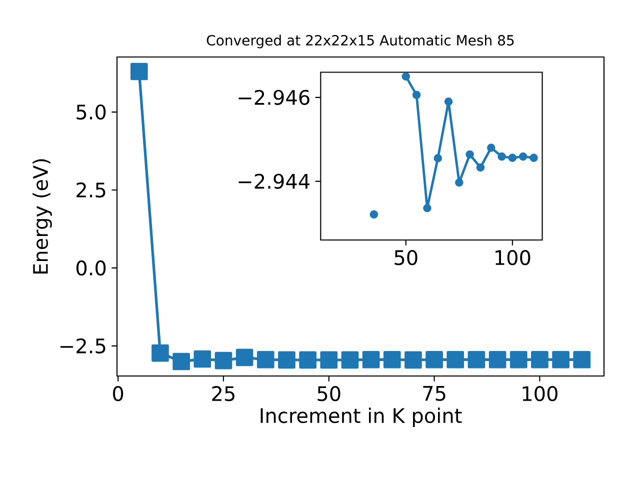 This screenshot has height=480, width=640. I want to click on y-axis-title: Energy (eV), so click(42, 216).